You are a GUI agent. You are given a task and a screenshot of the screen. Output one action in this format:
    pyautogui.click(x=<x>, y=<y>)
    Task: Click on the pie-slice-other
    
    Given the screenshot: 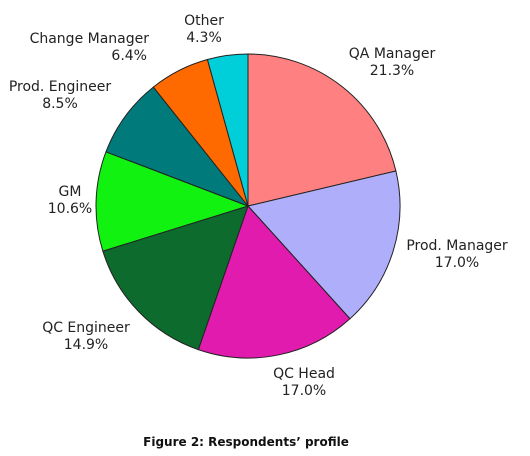 What is the action you would take?
    pyautogui.click(x=227, y=130)
    